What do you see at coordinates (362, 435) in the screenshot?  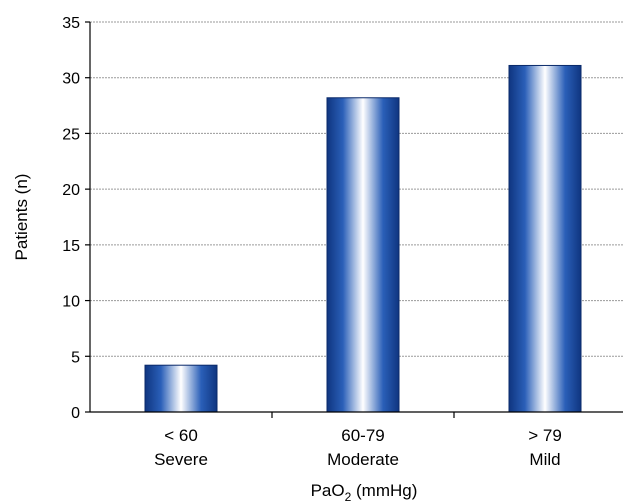 I see `x-tick-label: 60-79` at bounding box center [362, 435].